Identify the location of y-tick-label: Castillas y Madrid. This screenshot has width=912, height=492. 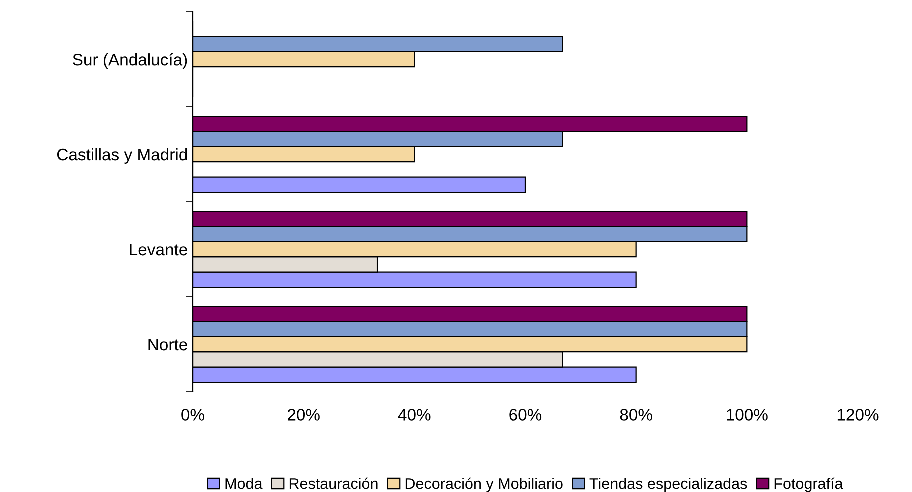
(122, 156).